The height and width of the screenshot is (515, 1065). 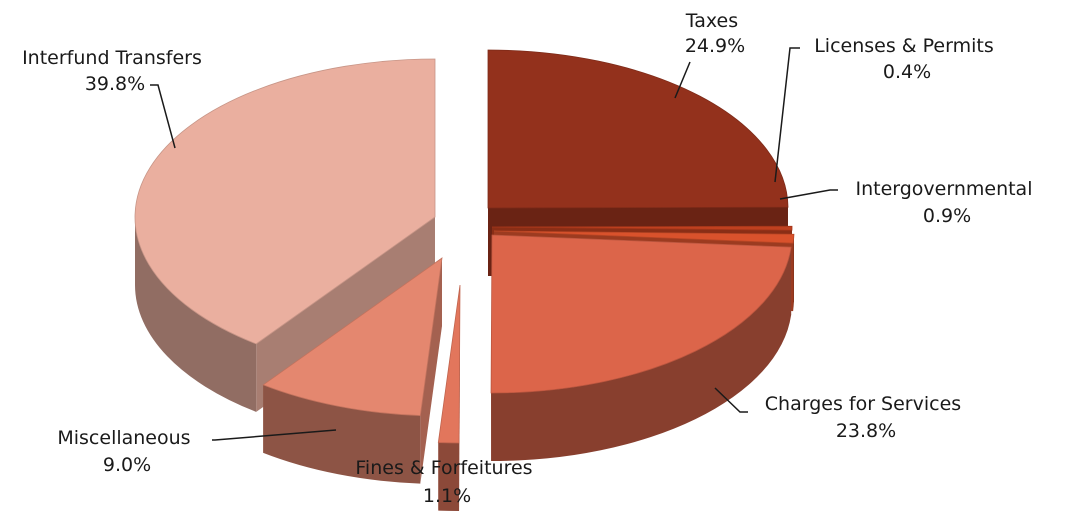 What do you see at coordinates (682, 80) in the screenshot?
I see `leader-taxes` at bounding box center [682, 80].